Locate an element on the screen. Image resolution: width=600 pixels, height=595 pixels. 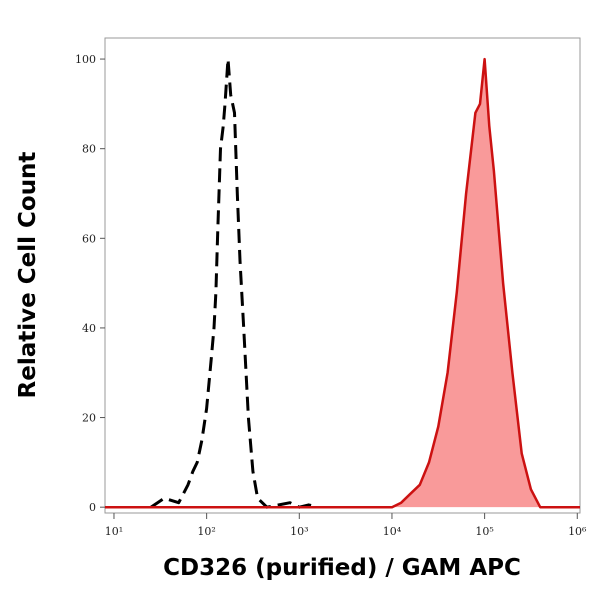
y-tick-label: 60 is located at coordinates (89, 238).